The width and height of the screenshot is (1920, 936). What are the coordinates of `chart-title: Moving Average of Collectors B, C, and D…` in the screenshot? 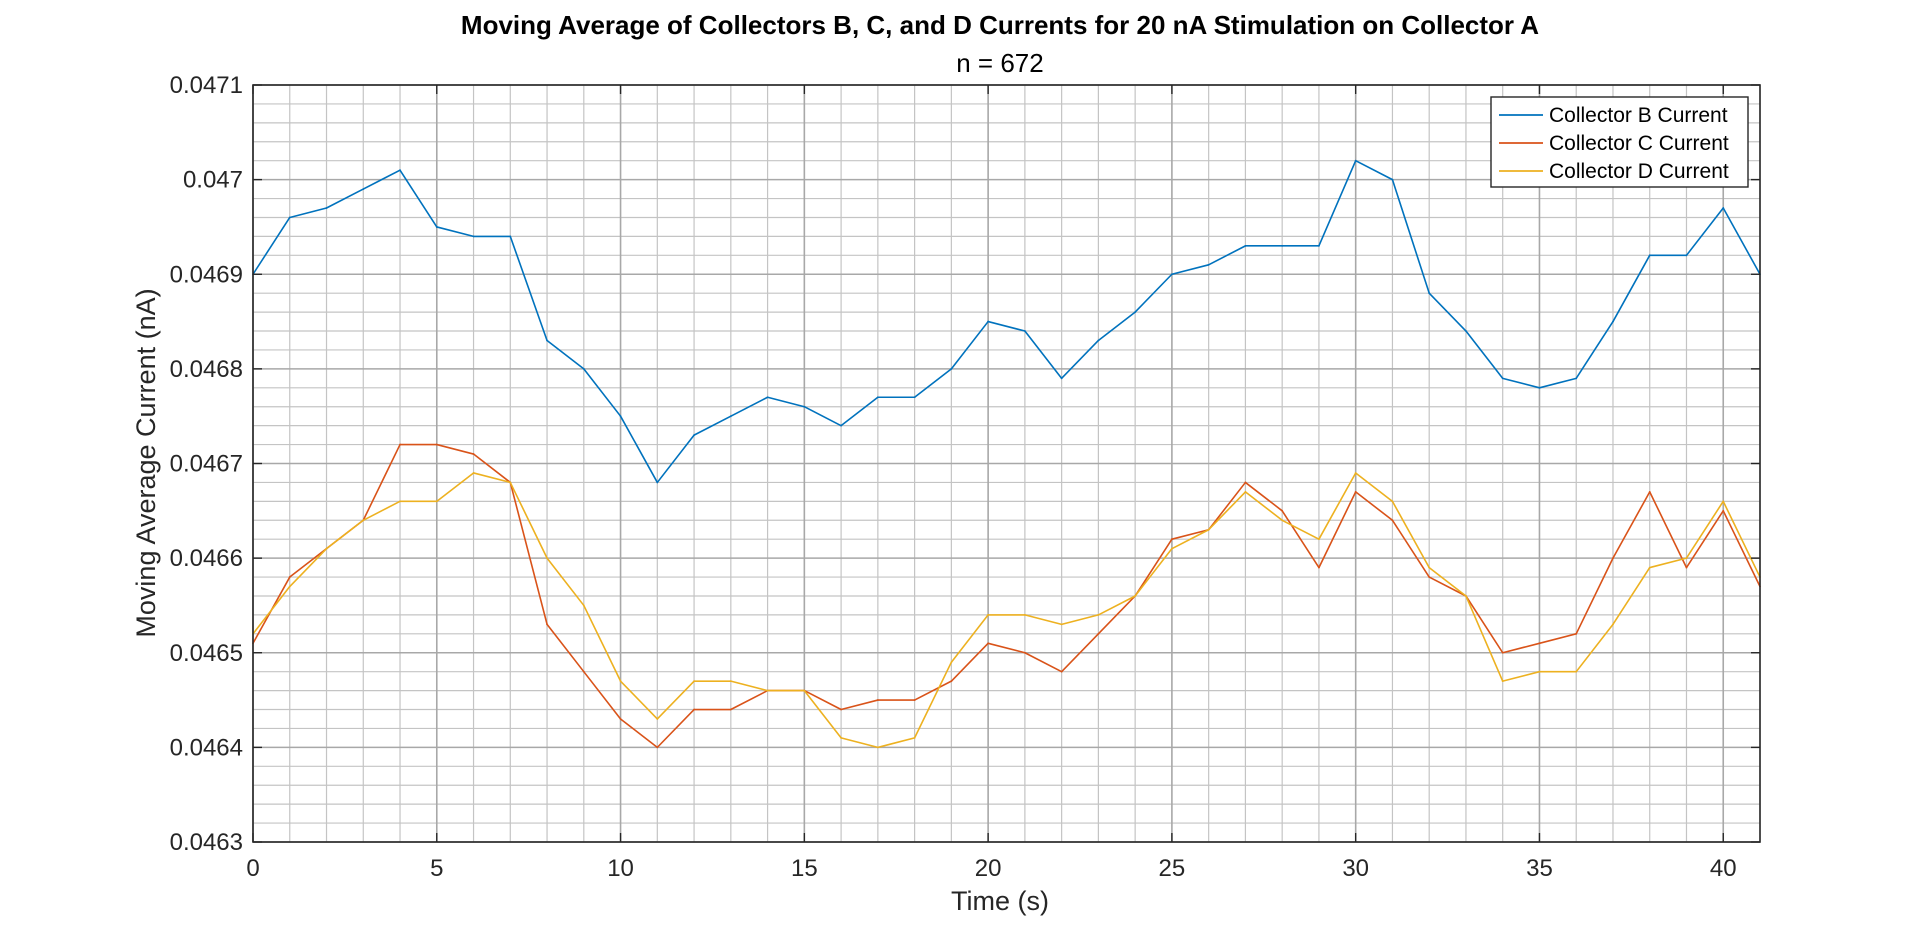 It's located at (1000, 25).